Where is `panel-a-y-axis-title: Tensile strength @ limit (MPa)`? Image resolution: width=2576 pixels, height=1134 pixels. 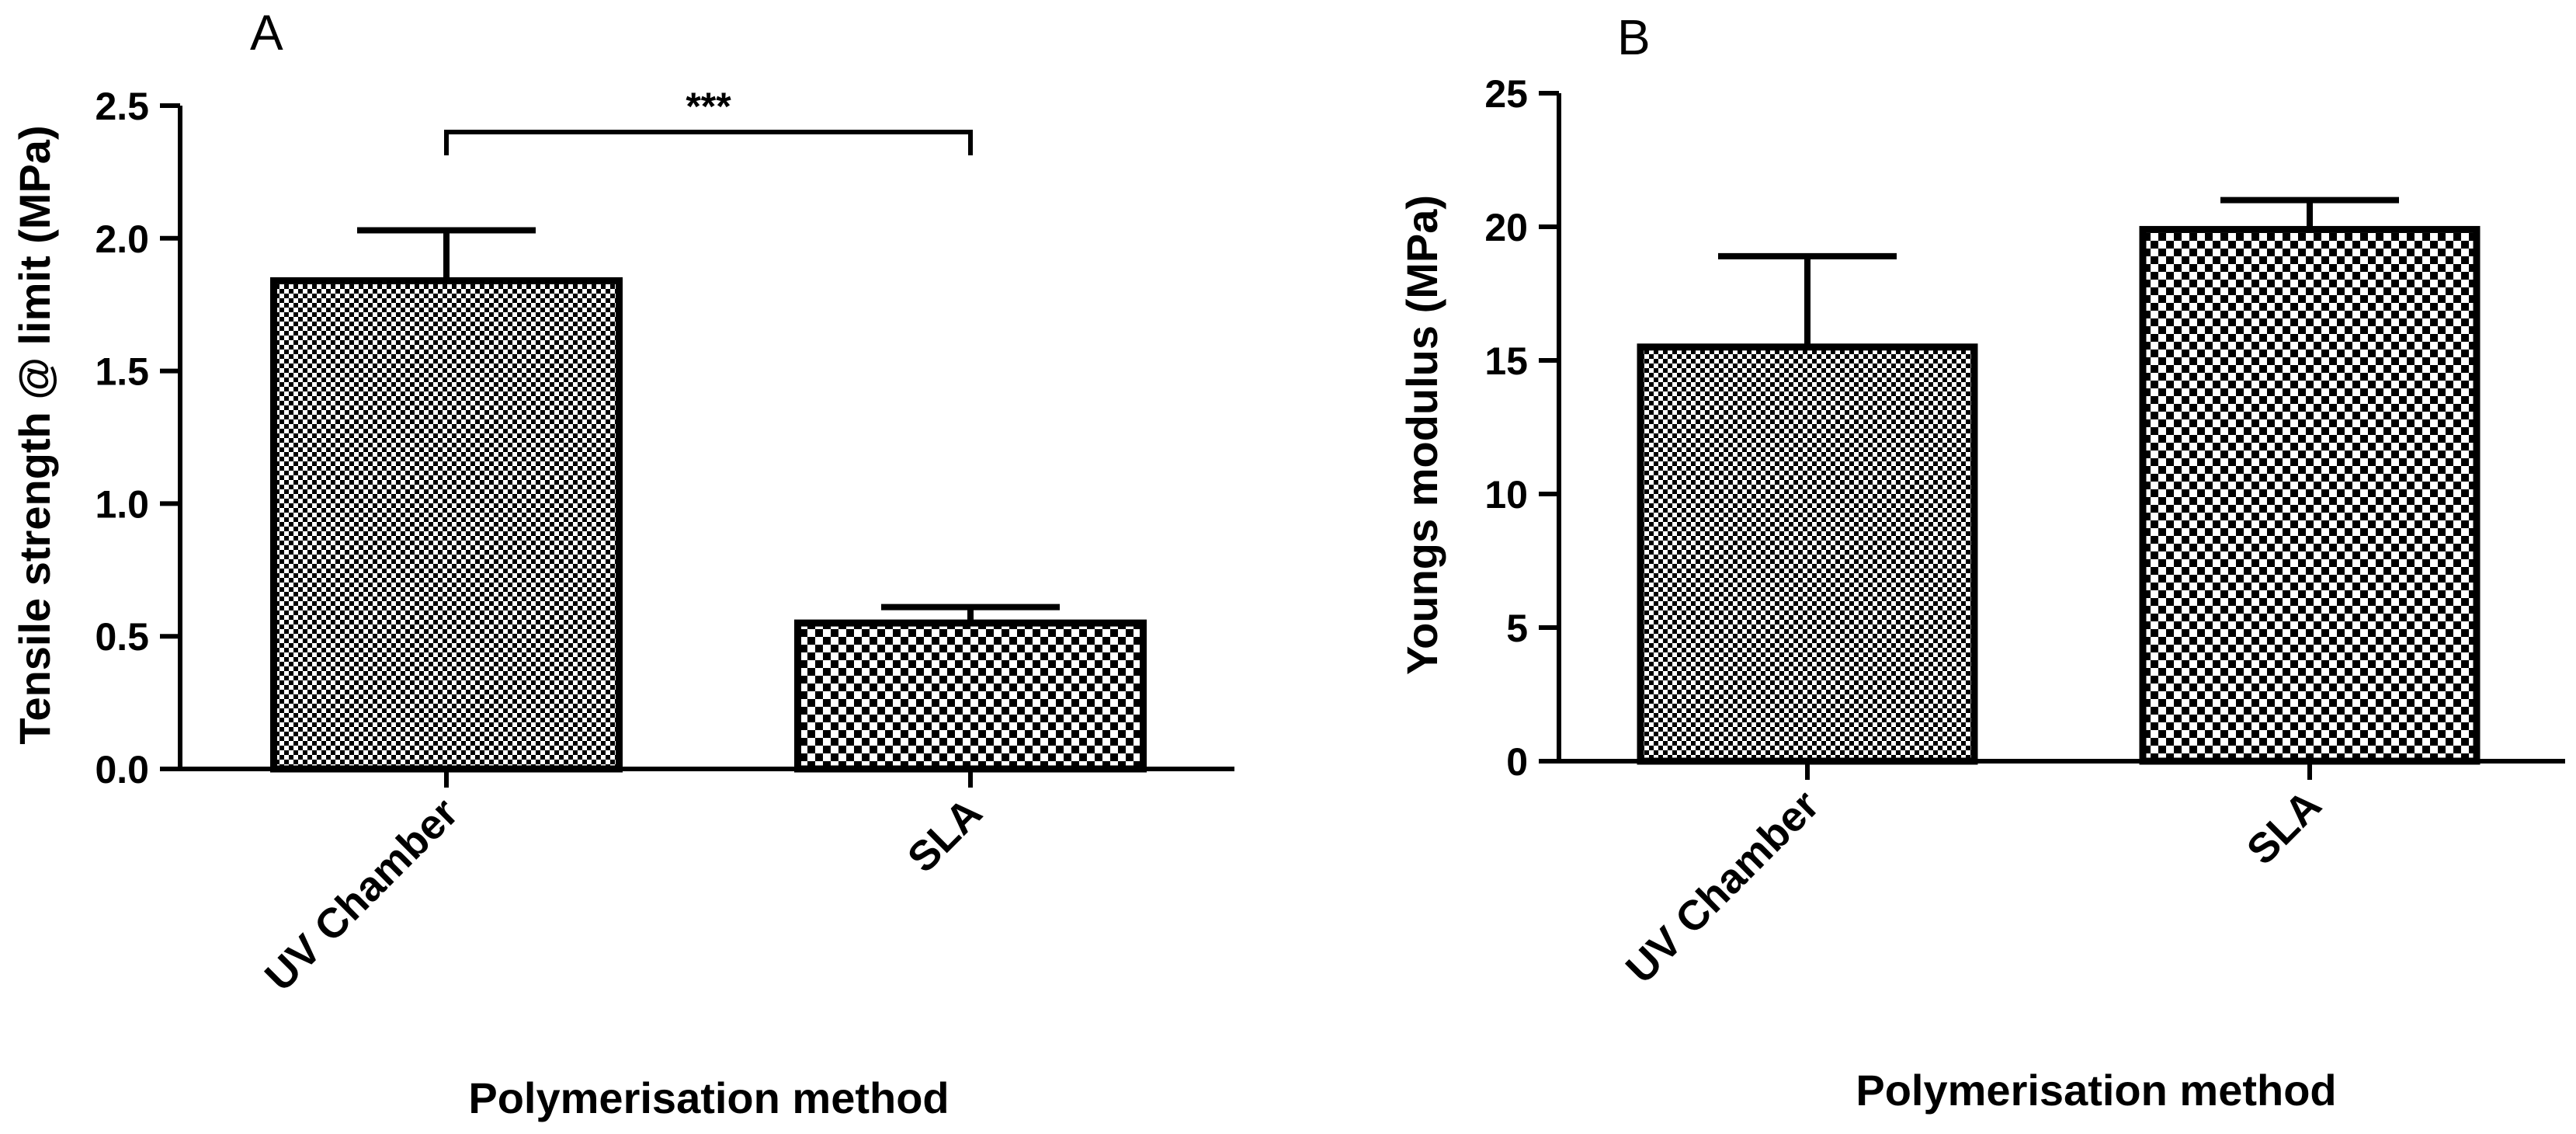
panel-a-y-axis-title: Tensile strength @ limit (MPa) is located at coordinates (34, 434).